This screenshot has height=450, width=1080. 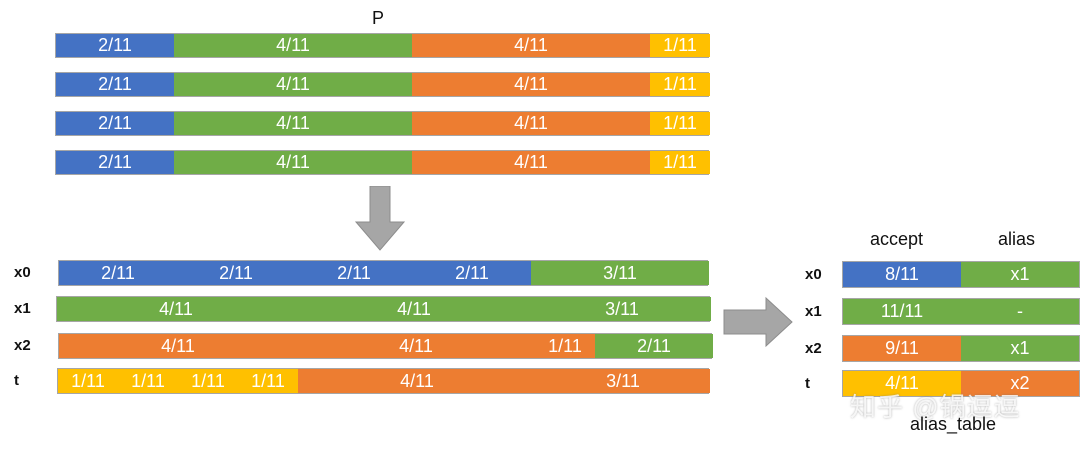 I want to click on split-bar-x0: 2/11 2/11 2/11 2/11 3/11, so click(x=383, y=273).